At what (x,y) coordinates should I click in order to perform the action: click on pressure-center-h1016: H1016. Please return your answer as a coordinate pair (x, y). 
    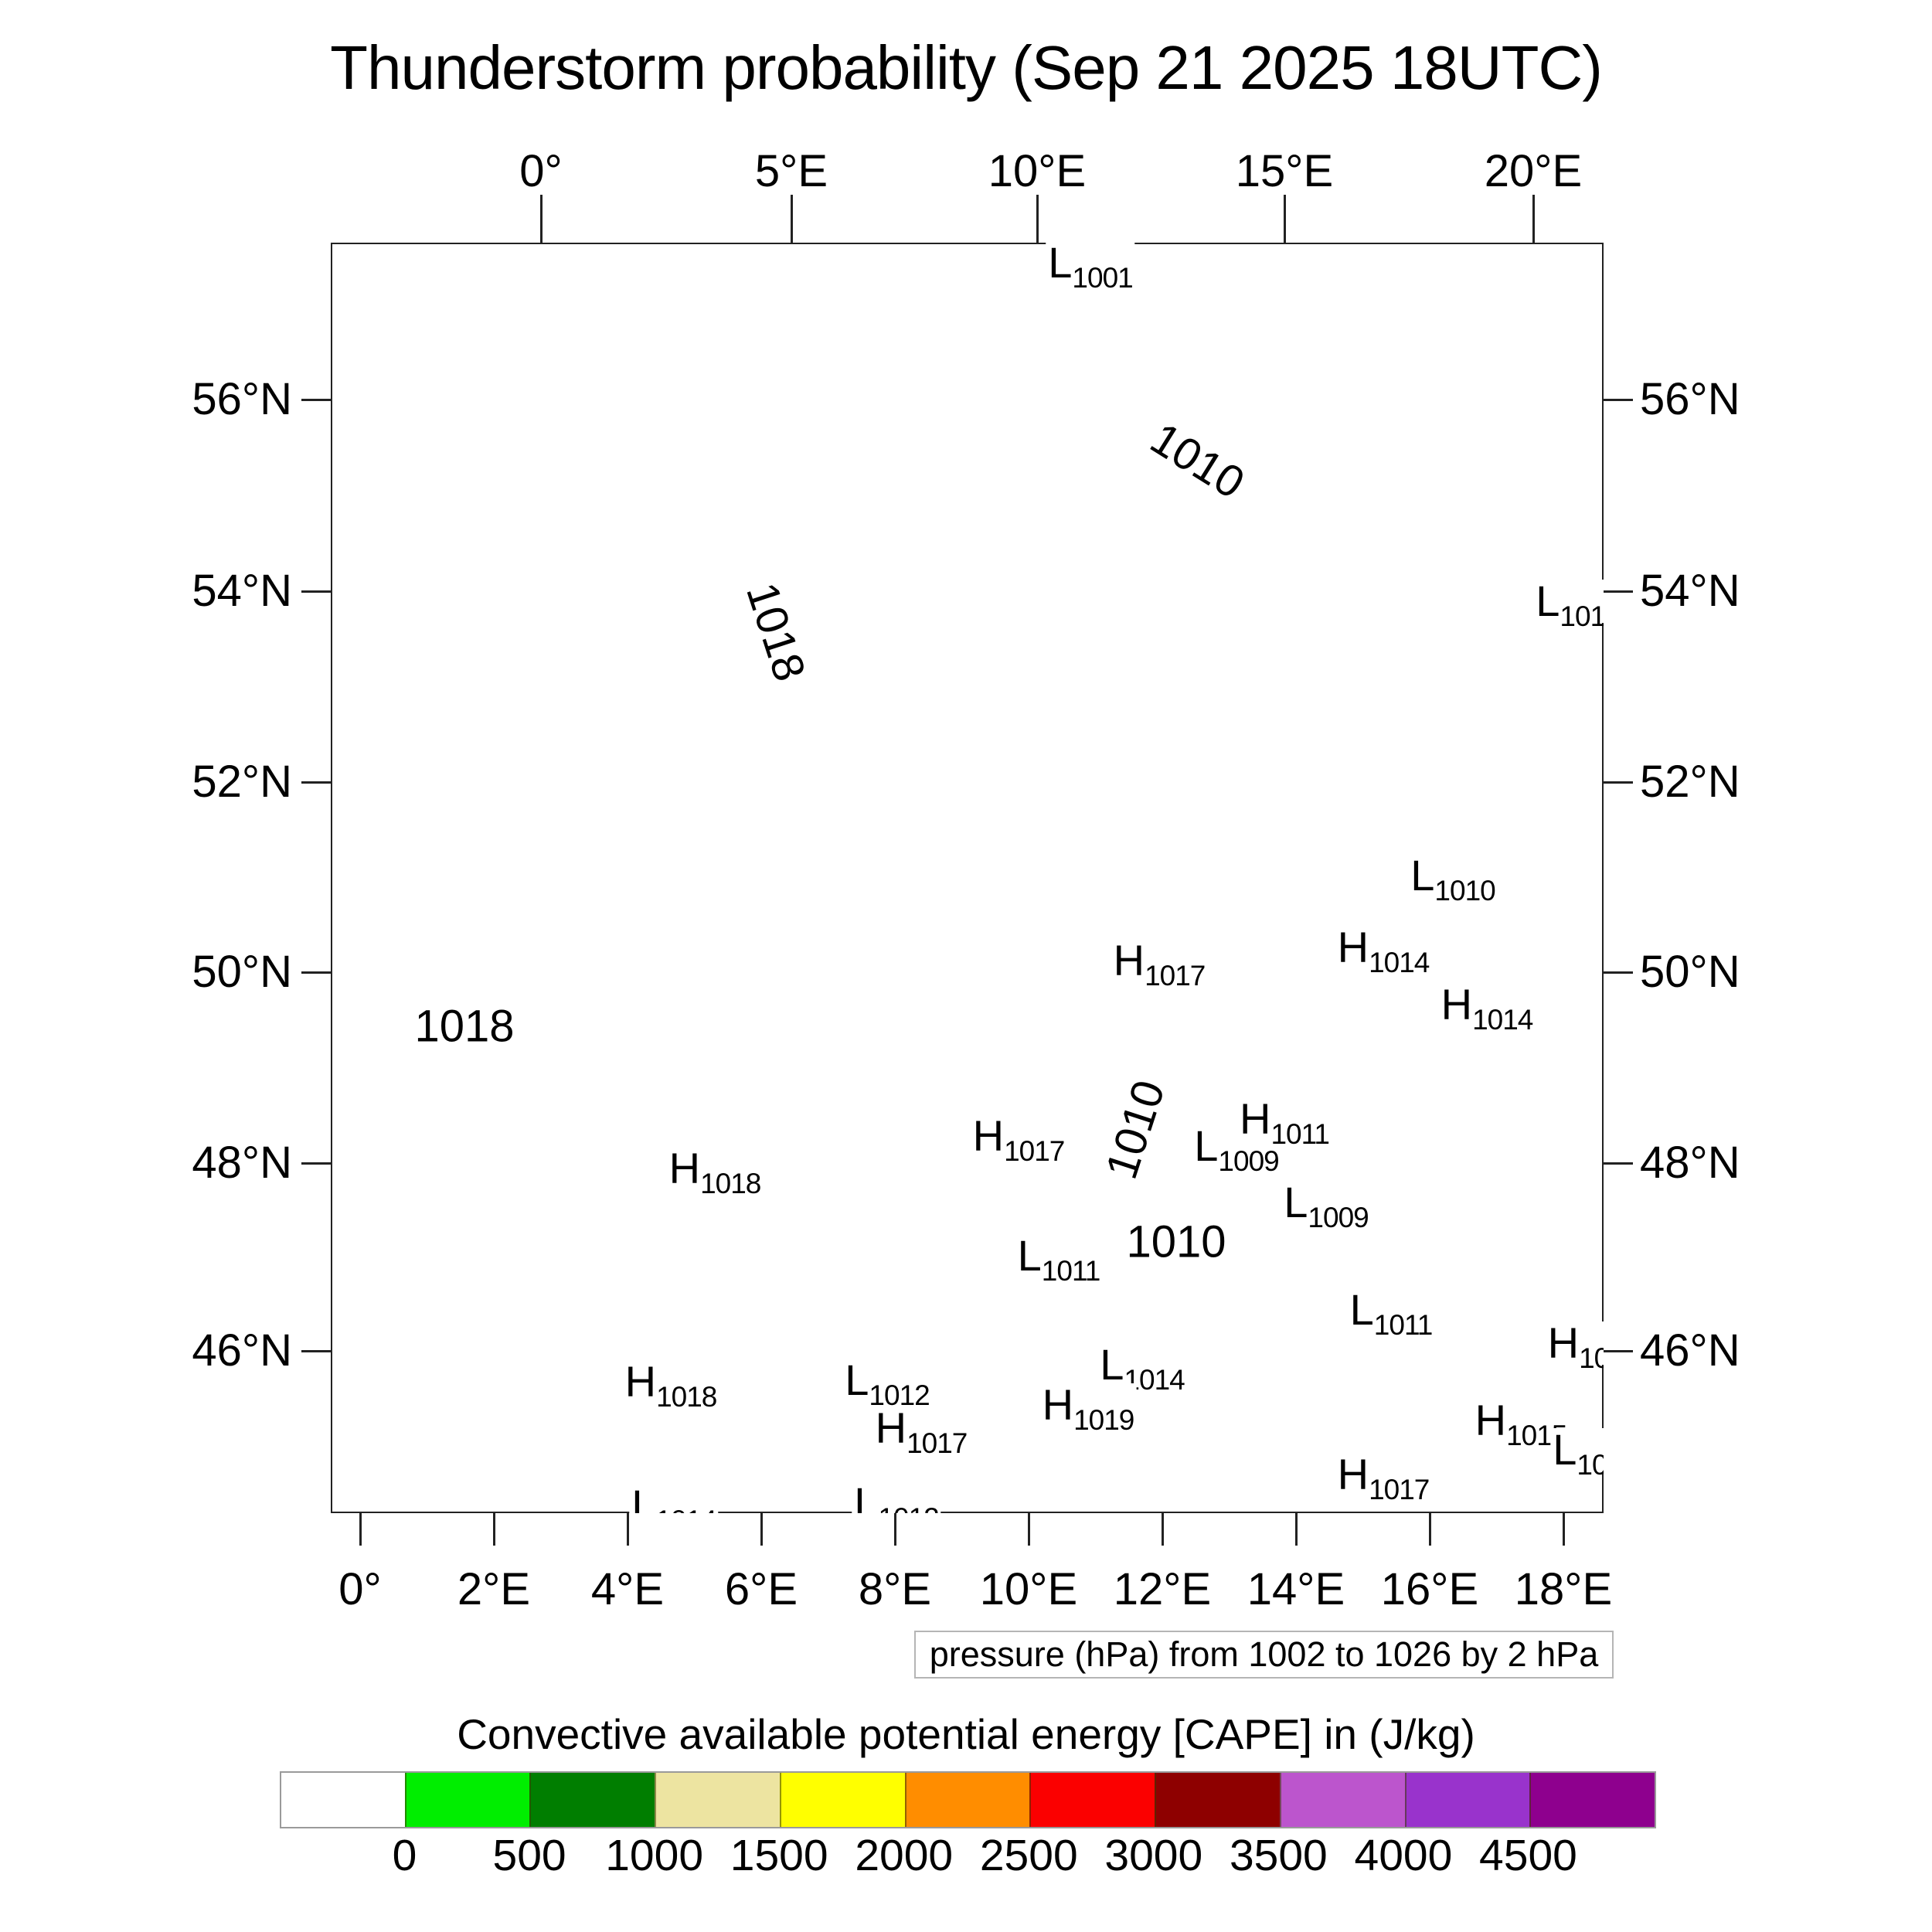
    Looking at the image, I should click on (1575, 1347).